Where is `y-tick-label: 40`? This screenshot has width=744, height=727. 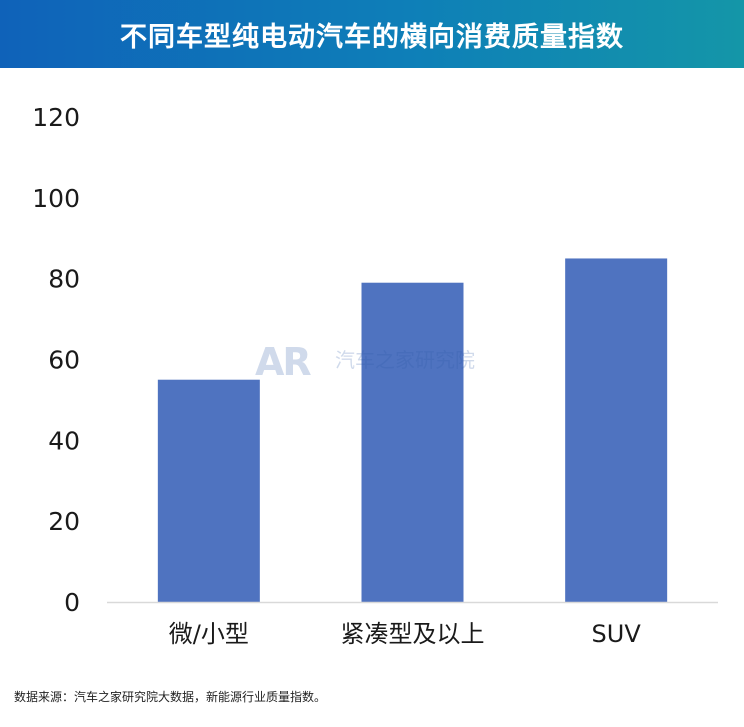 y-tick-label: 40 is located at coordinates (64, 440).